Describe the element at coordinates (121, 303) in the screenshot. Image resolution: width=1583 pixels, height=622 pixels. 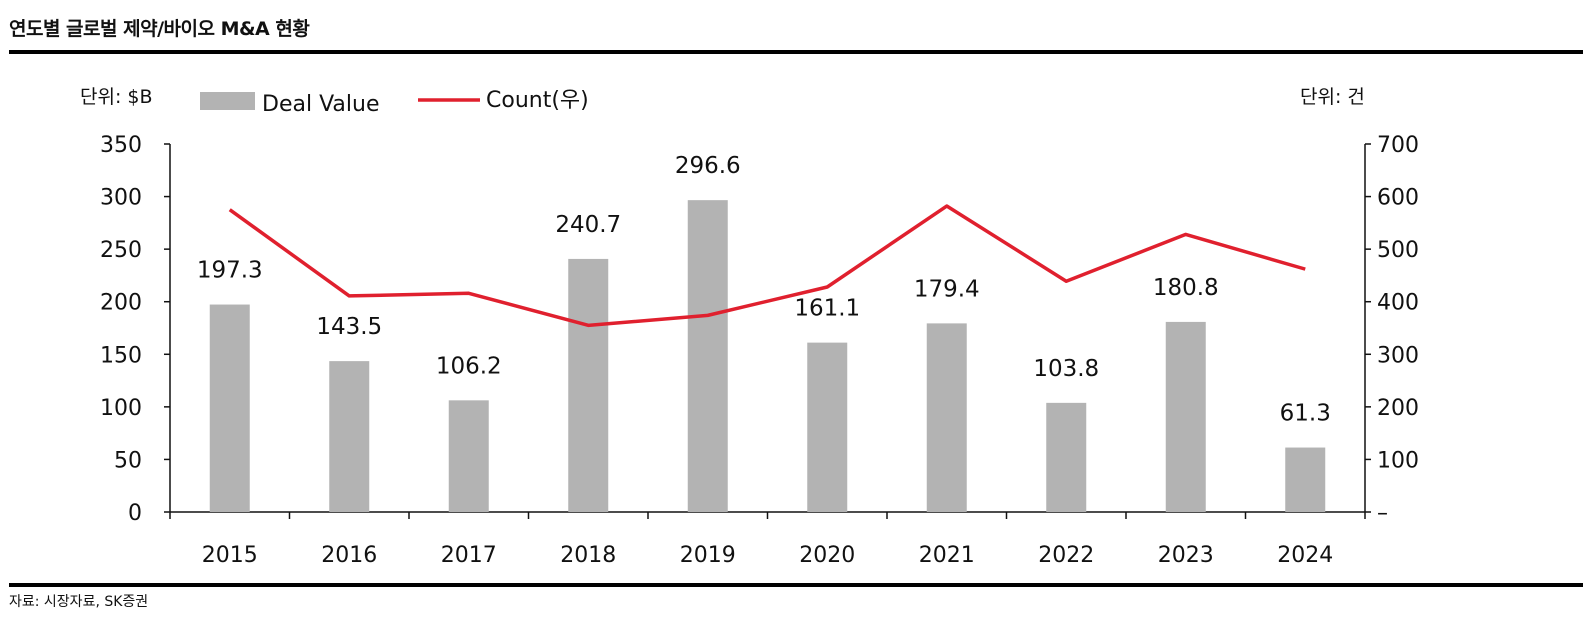
I see `left-tick-label: 200` at that location.